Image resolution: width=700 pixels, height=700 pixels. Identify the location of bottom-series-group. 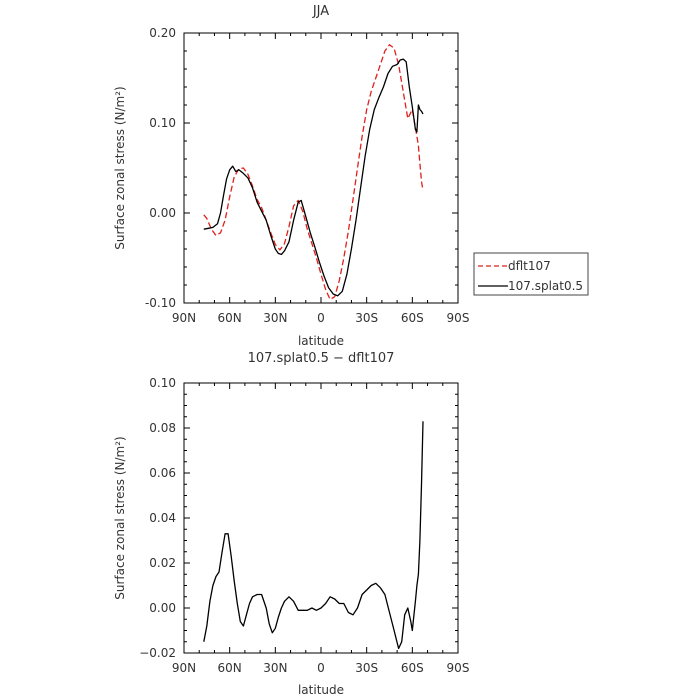
(313, 535).